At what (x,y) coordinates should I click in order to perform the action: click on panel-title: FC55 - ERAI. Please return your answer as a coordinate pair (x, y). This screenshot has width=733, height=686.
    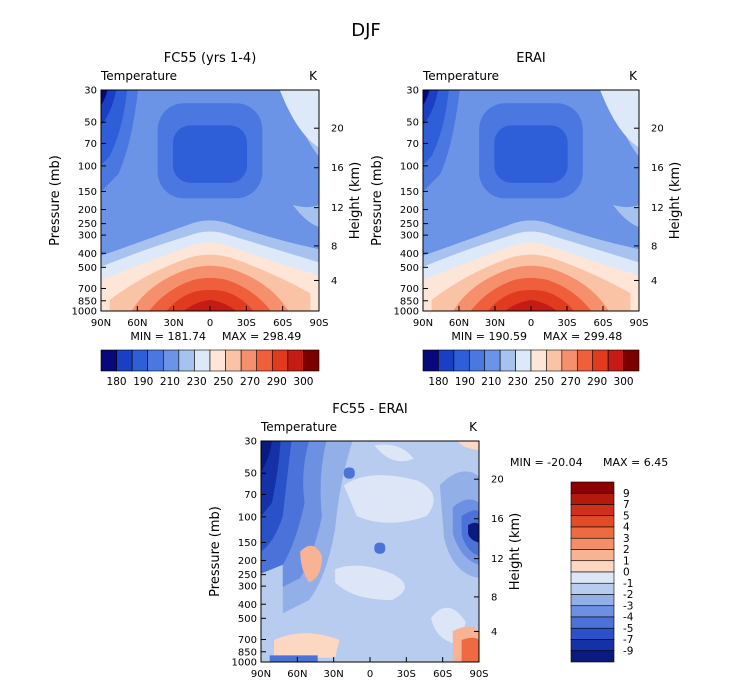
    Looking at the image, I should click on (370, 409).